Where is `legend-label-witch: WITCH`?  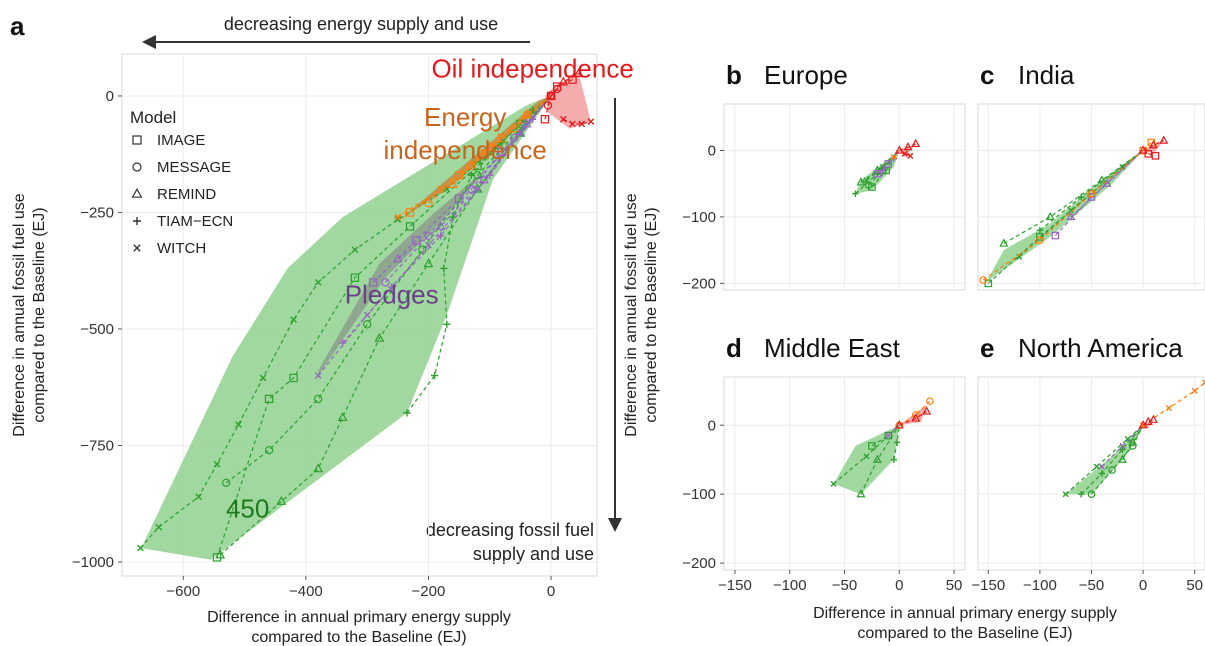
legend-label-witch: WITCH is located at coordinates (181, 248).